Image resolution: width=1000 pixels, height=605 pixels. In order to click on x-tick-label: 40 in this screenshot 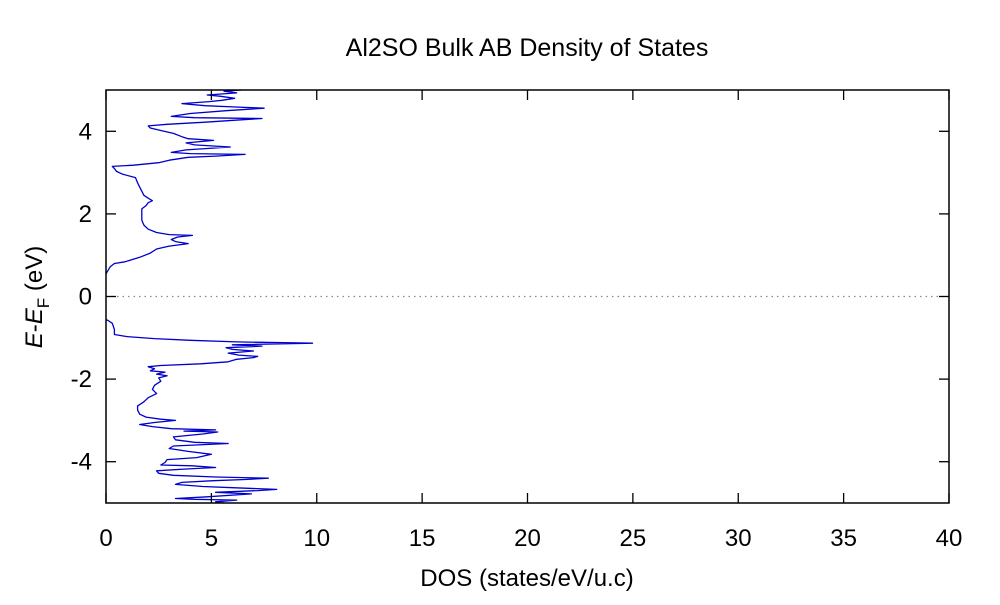, I will do `click(949, 538)`.